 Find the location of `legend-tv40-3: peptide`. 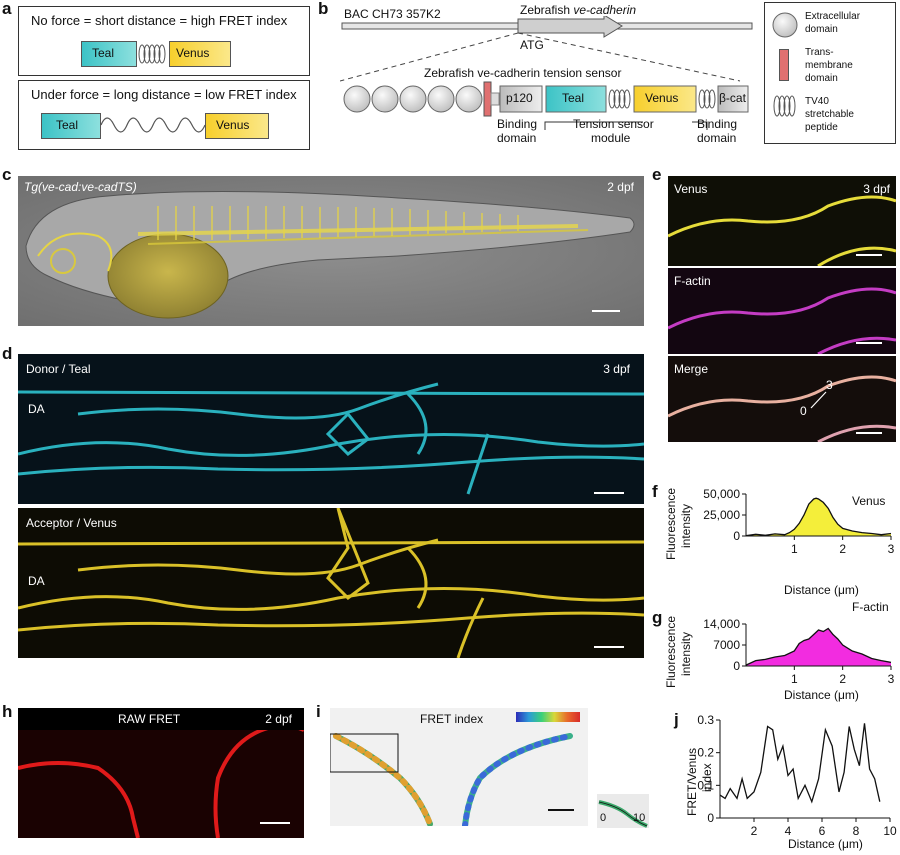

legend-tv40-3: peptide is located at coordinates (821, 127).